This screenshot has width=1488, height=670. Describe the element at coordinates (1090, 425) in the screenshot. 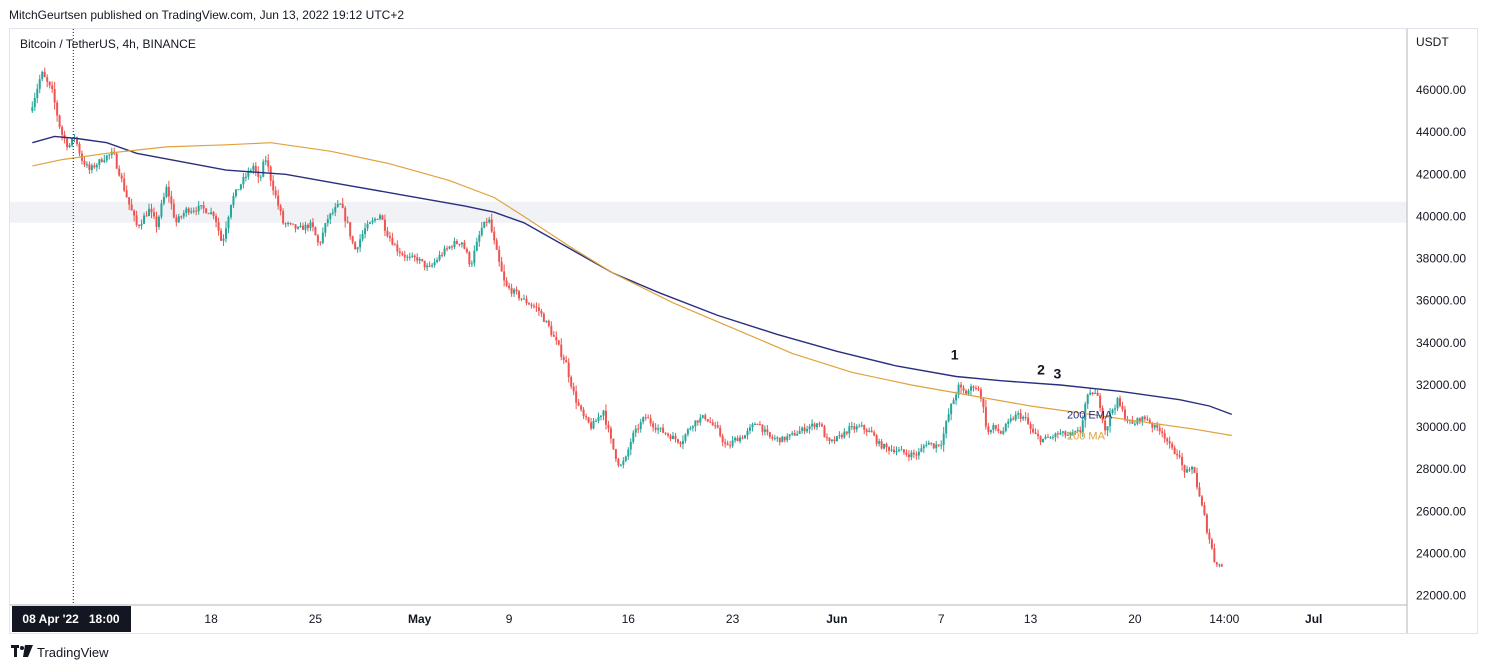

I see `legend-group: 200 EMA 200 MA` at that location.